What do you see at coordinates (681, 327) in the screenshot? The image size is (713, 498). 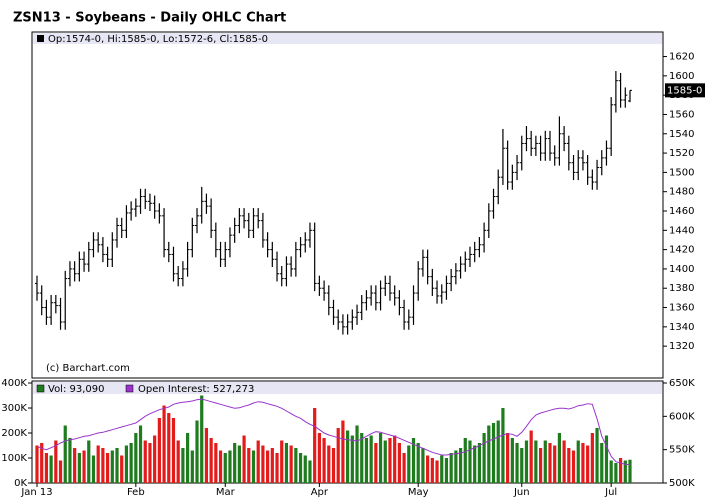 I see `y-tick-label: 1340` at bounding box center [681, 327].